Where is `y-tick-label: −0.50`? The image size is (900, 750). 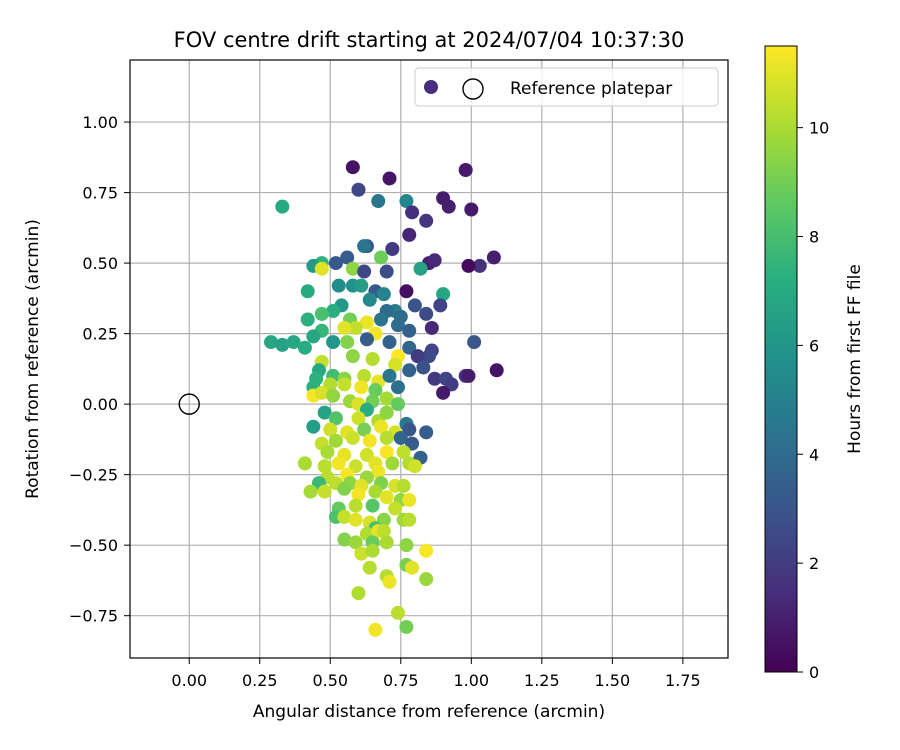
y-tick-label: −0.50 is located at coordinates (93, 545).